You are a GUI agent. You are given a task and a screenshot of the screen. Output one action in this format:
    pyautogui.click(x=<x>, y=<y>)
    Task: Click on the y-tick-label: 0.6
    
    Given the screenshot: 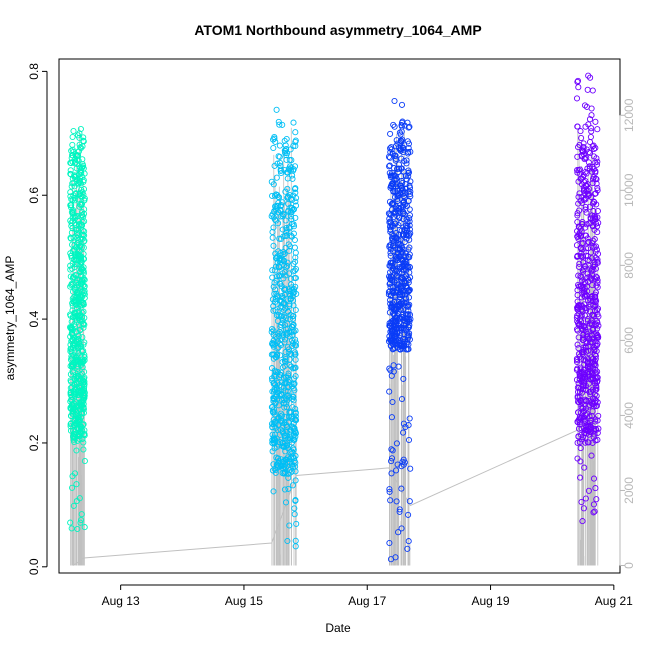 What is the action you would take?
    pyautogui.click(x=34, y=195)
    